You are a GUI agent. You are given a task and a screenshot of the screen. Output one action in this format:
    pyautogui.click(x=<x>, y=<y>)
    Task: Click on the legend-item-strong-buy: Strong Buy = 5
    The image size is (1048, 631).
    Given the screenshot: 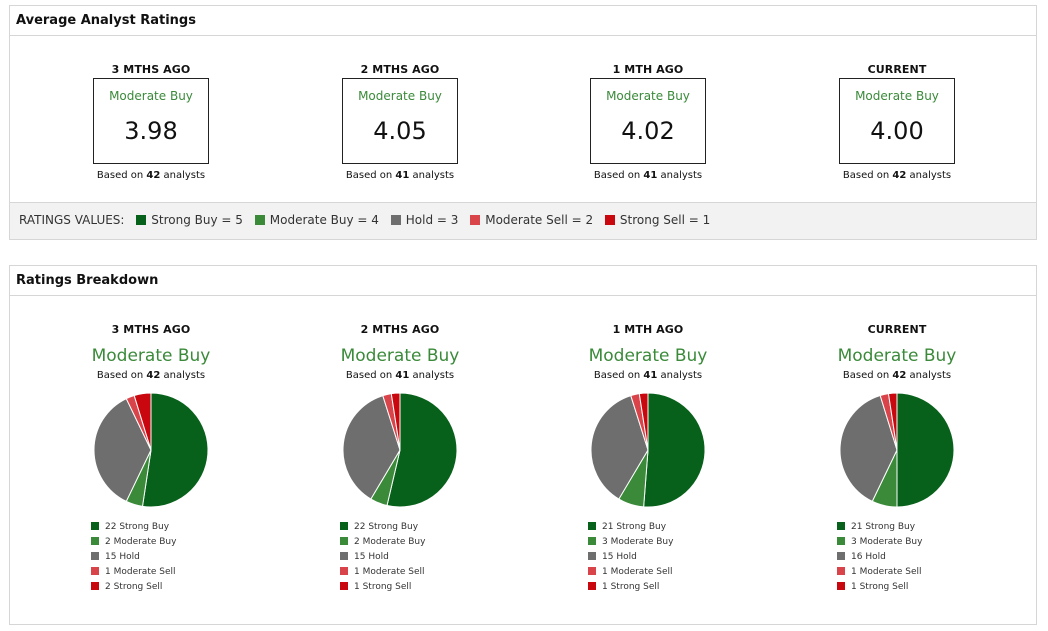 What is the action you would take?
    pyautogui.click(x=189, y=220)
    